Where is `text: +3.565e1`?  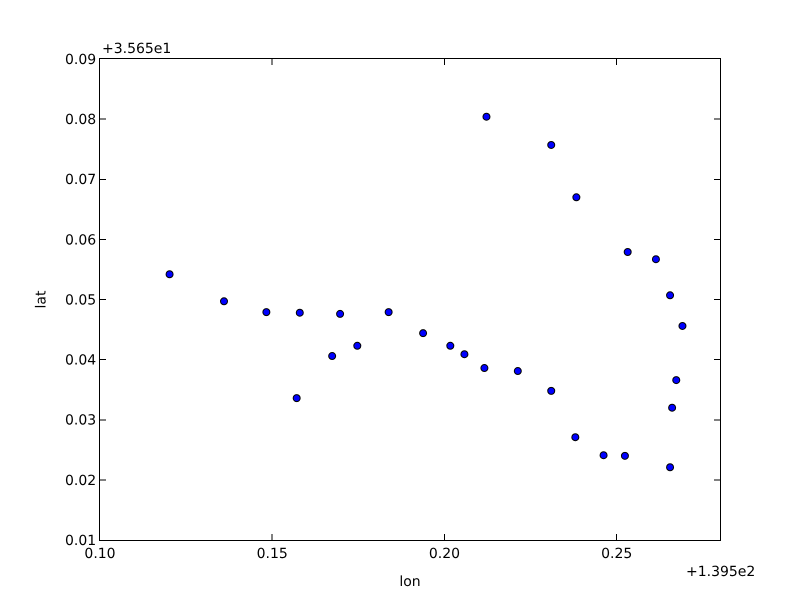
text: +3.565e1 is located at coordinates (137, 49).